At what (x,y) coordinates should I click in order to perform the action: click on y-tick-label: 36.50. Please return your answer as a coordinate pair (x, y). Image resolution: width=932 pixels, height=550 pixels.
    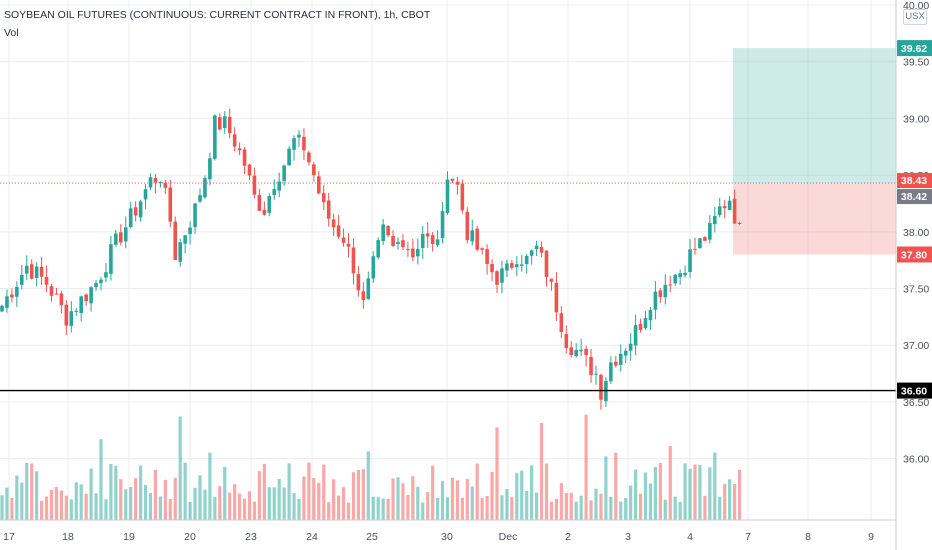
    Looking at the image, I should click on (916, 403).